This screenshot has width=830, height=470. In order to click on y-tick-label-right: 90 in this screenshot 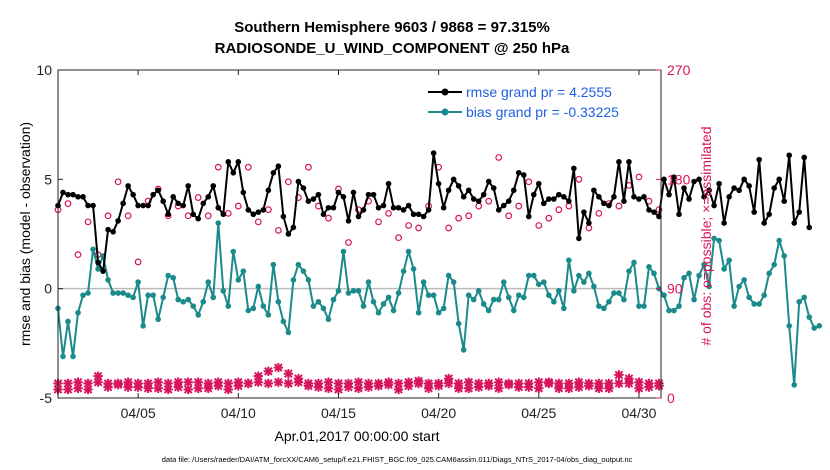, I will do `click(675, 289)`.